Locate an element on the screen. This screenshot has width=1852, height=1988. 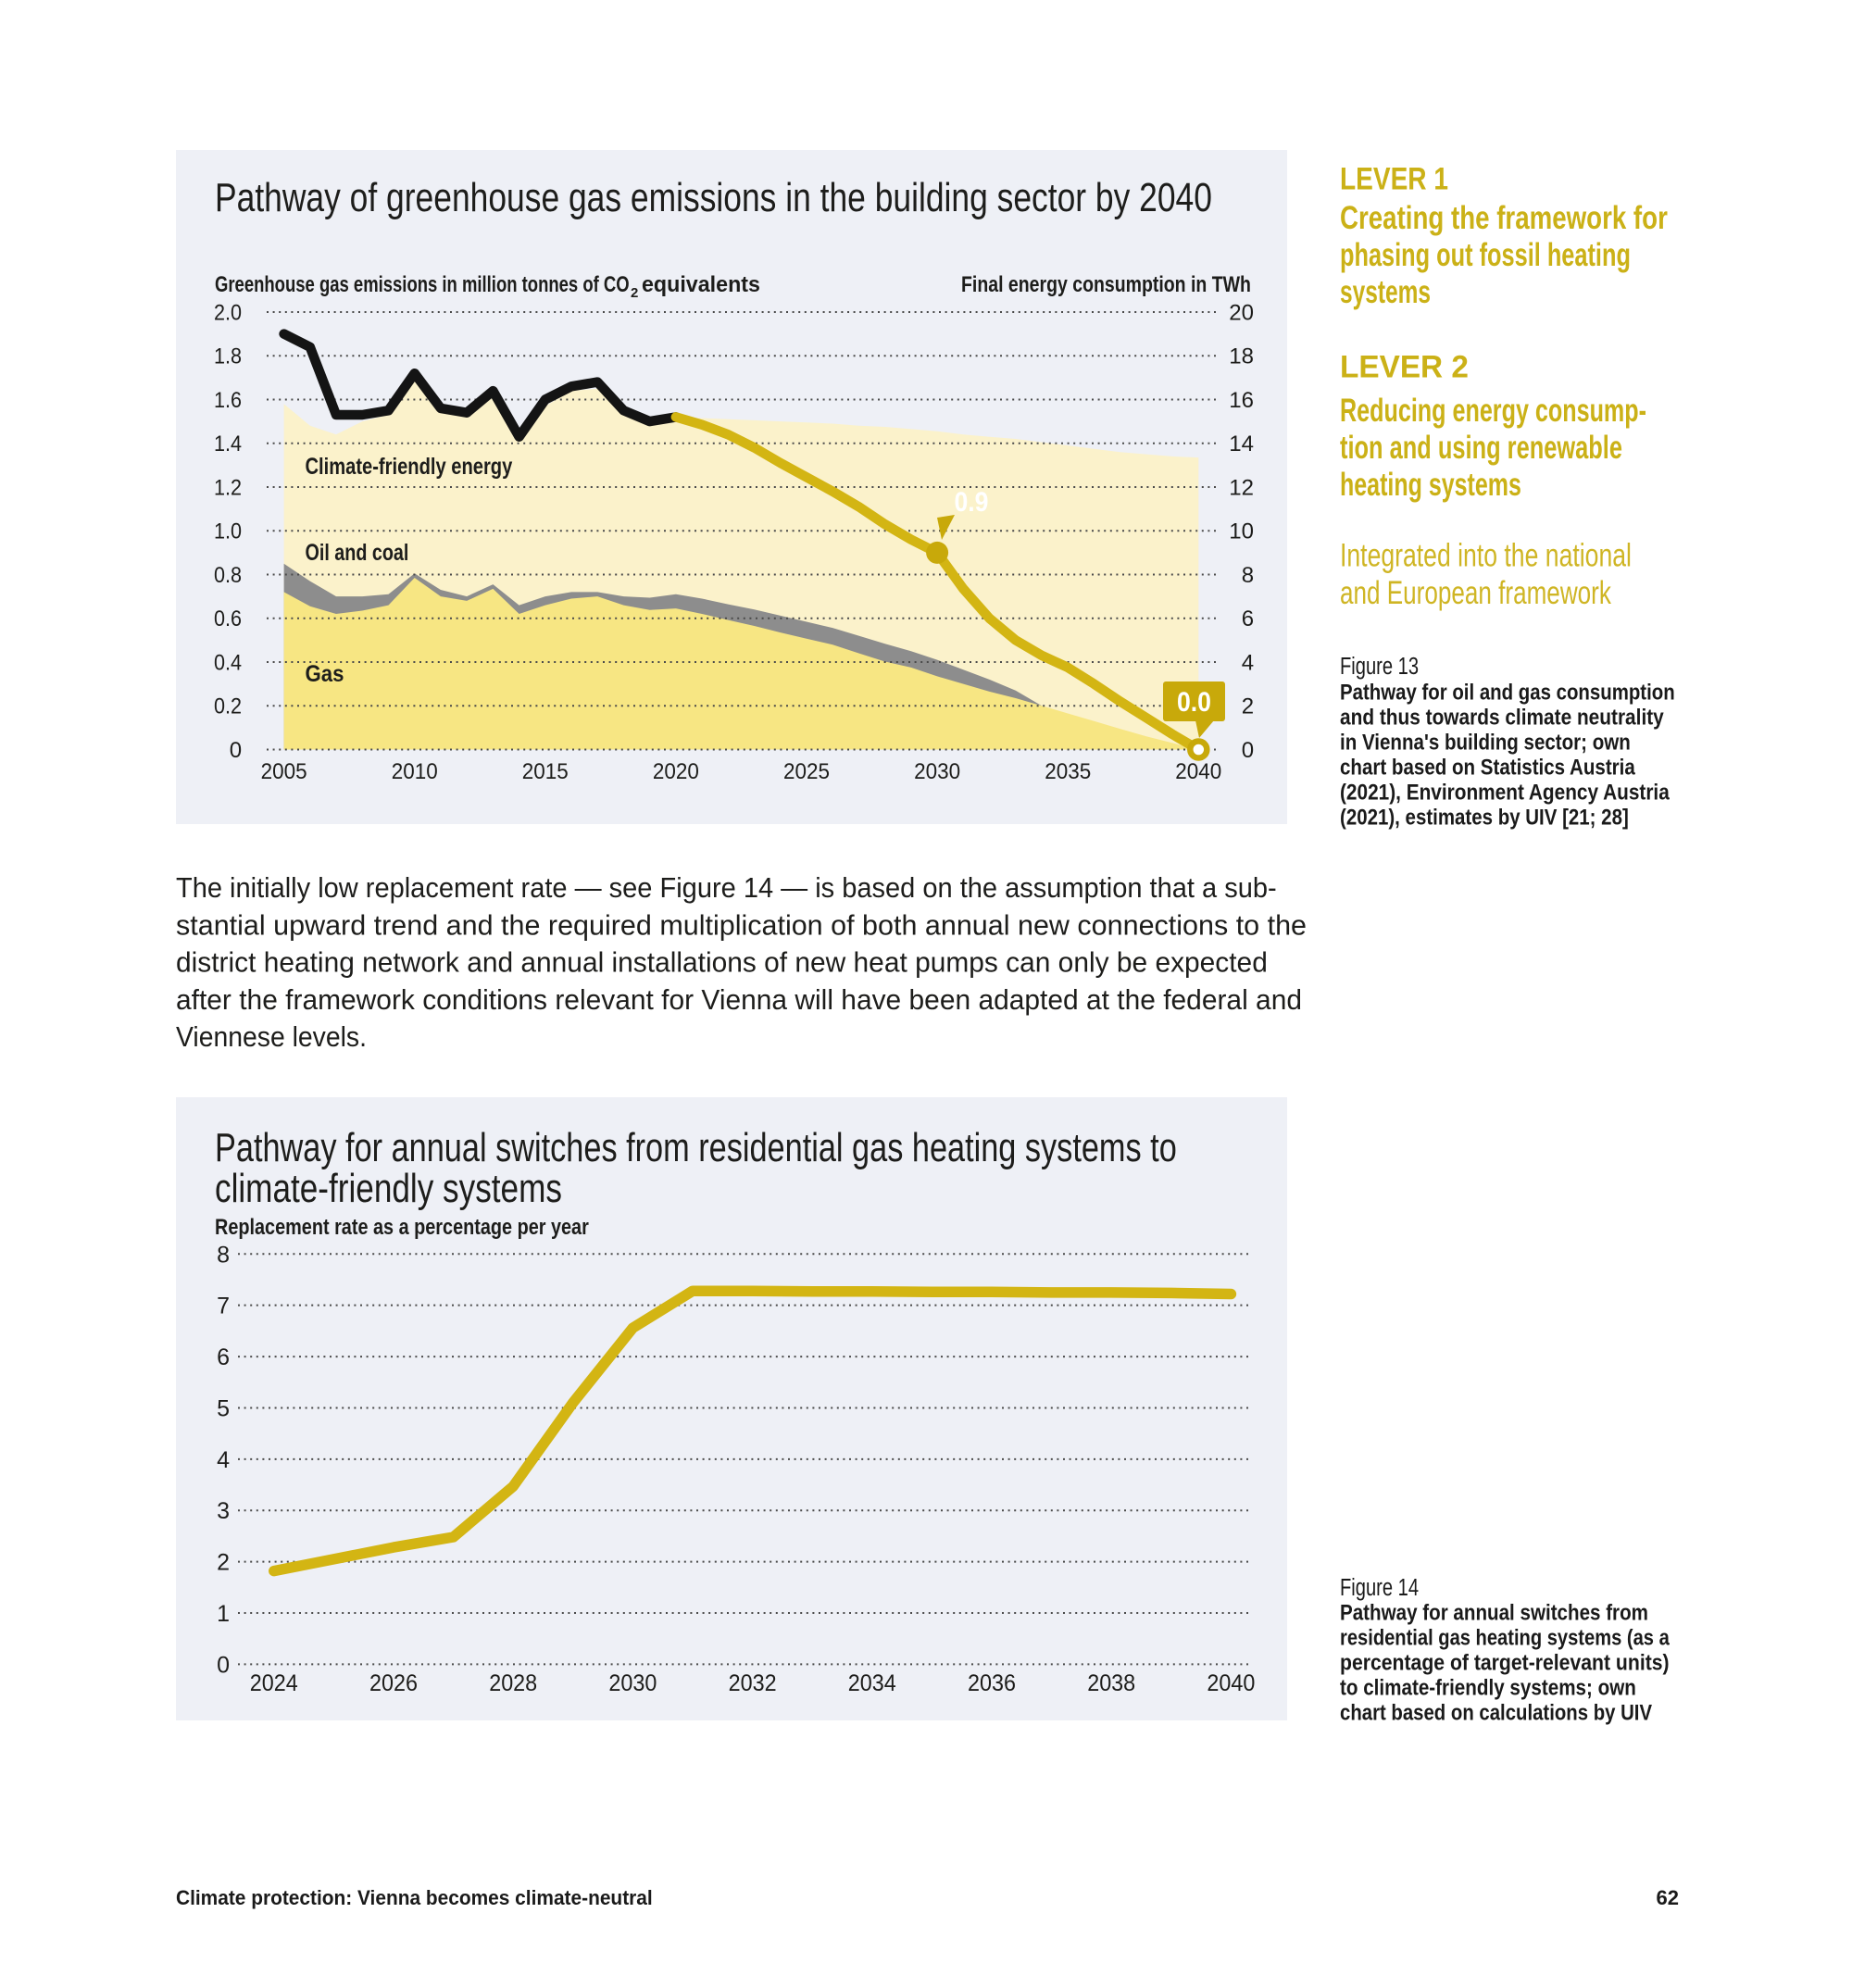
svg-text: 2026 is located at coordinates (393, 1683).